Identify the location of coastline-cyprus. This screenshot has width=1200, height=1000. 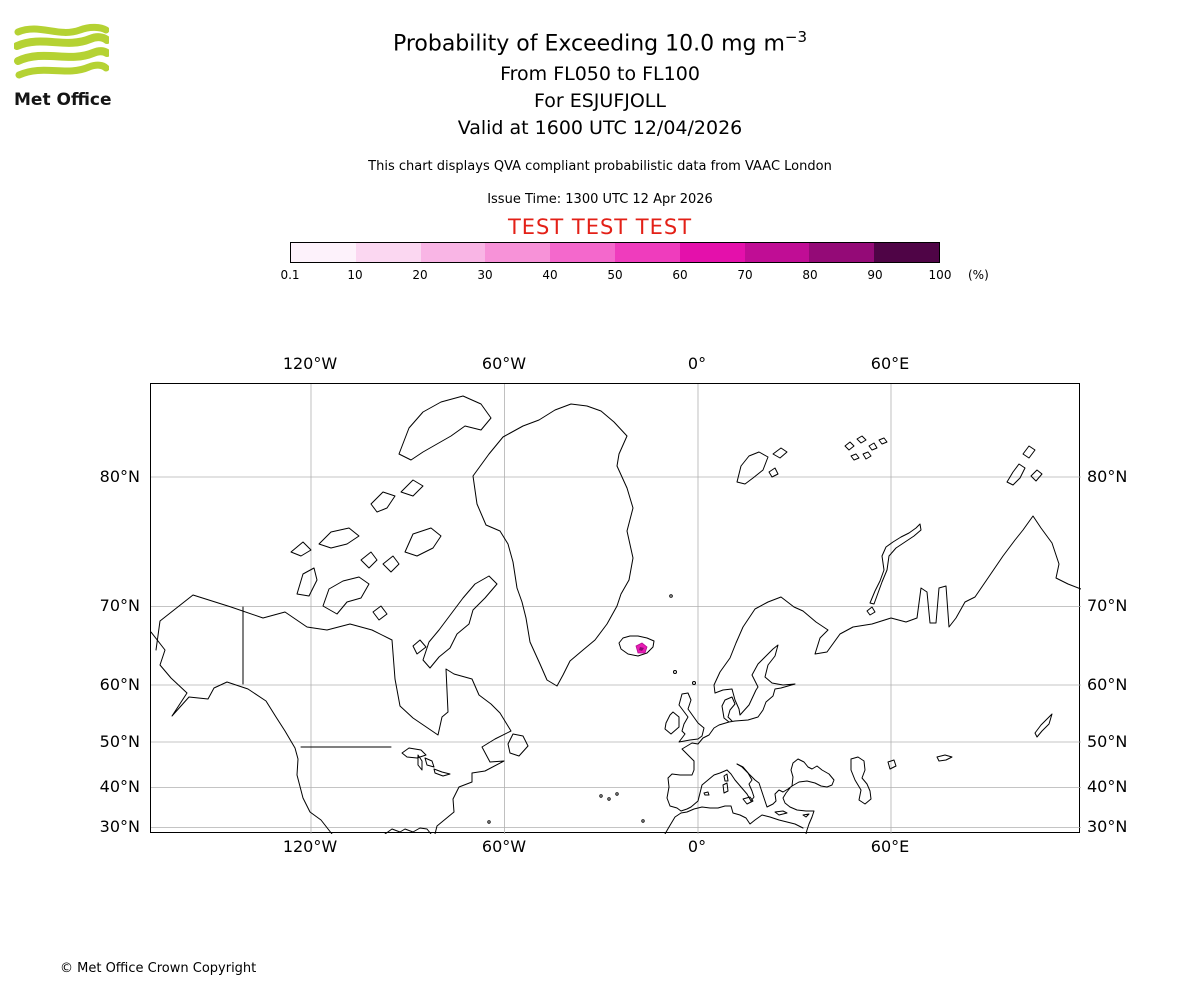
(806, 815).